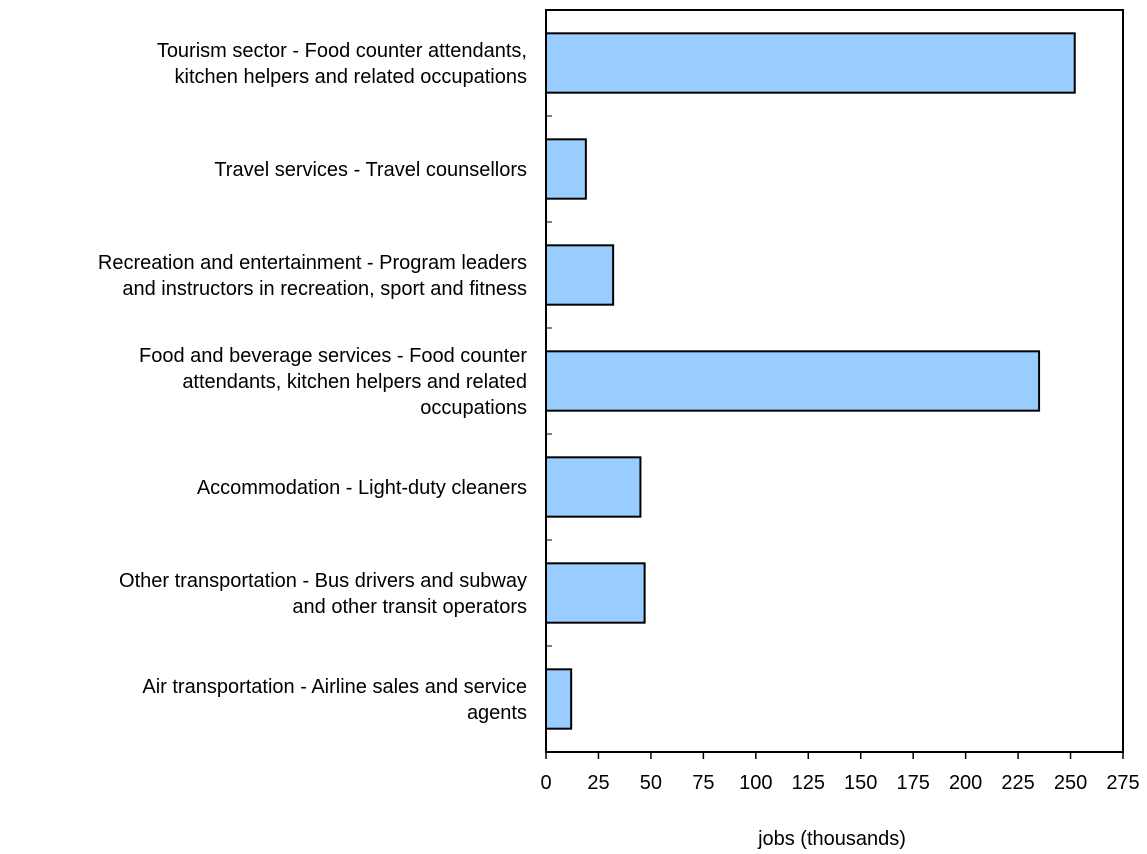 The height and width of the screenshot is (854, 1147). Describe the element at coordinates (755, 783) in the screenshot. I see `x-tick-label: 100` at that location.